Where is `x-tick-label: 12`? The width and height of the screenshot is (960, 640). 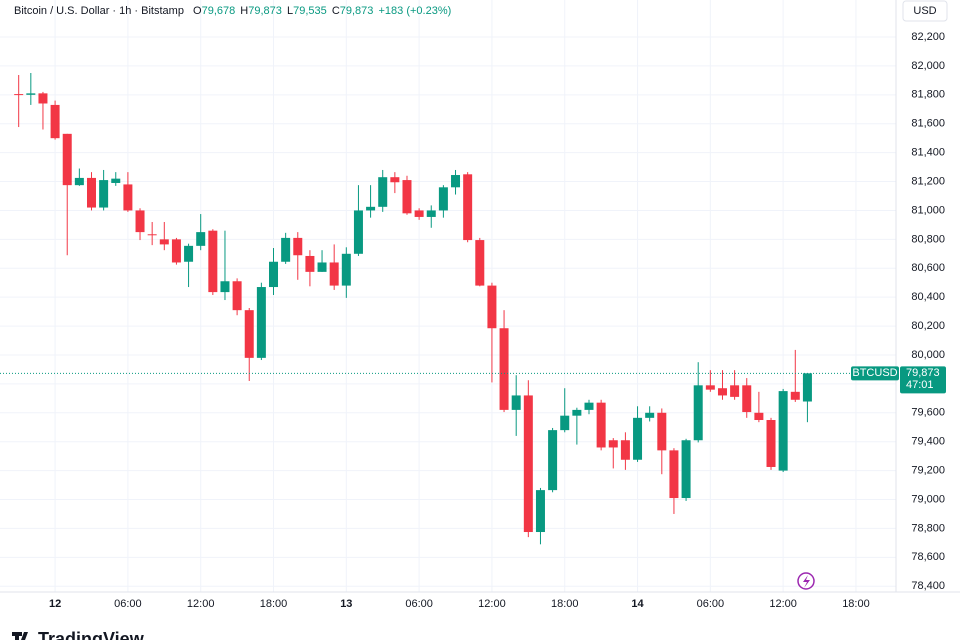
x-tick-label: 12 is located at coordinates (55, 604).